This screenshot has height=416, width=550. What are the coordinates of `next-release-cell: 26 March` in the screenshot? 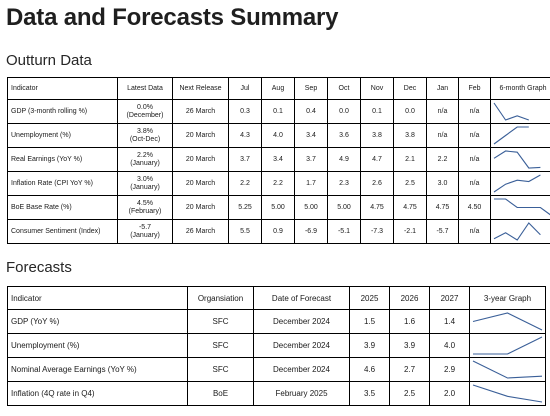 It's located at (200, 111).